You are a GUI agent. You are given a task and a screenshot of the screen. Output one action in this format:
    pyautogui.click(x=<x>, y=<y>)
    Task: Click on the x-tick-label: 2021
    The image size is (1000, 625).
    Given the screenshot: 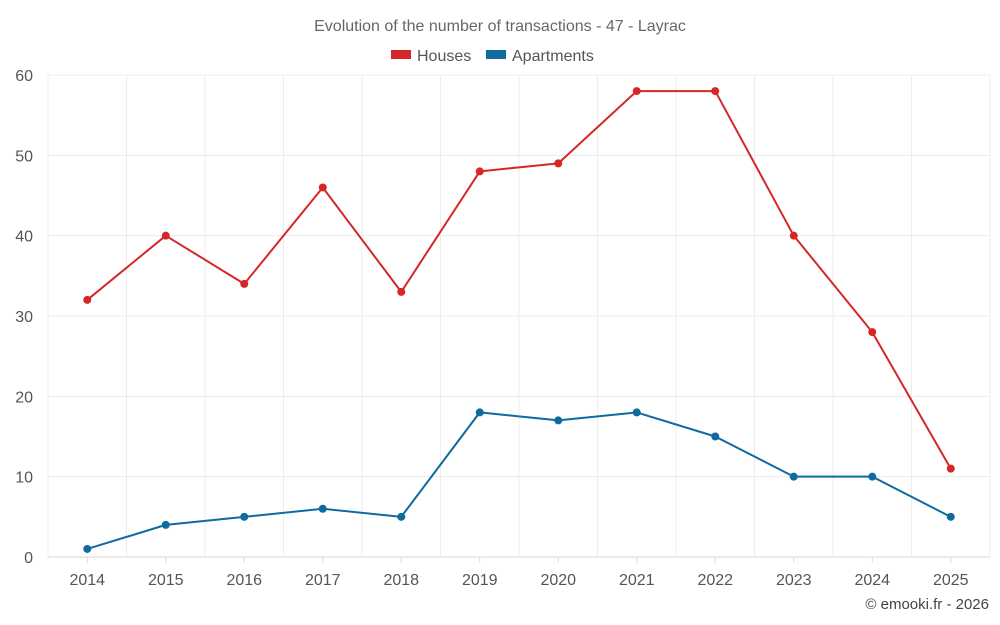 What is the action you would take?
    pyautogui.click(x=637, y=580)
    